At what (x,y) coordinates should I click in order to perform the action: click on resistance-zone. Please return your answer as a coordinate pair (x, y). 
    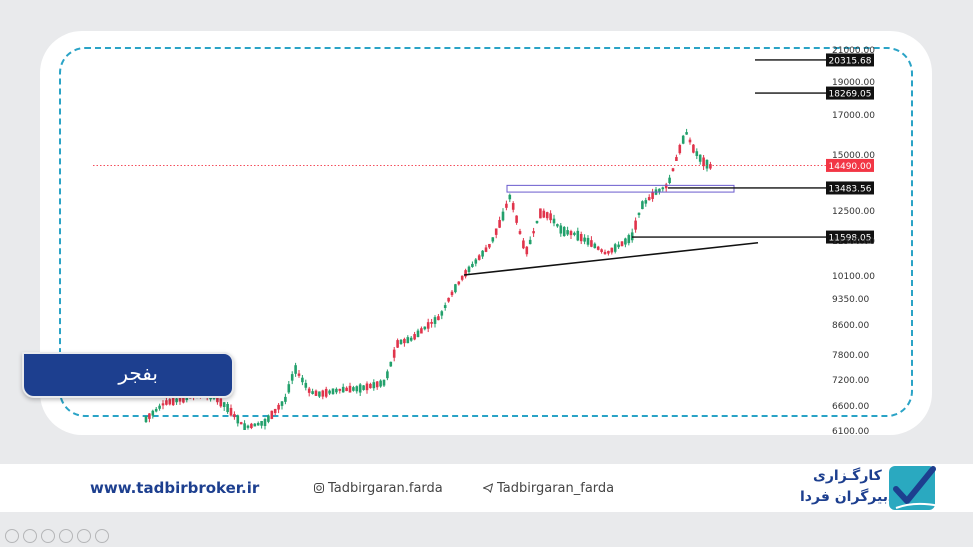
    Looking at the image, I should click on (620, 188).